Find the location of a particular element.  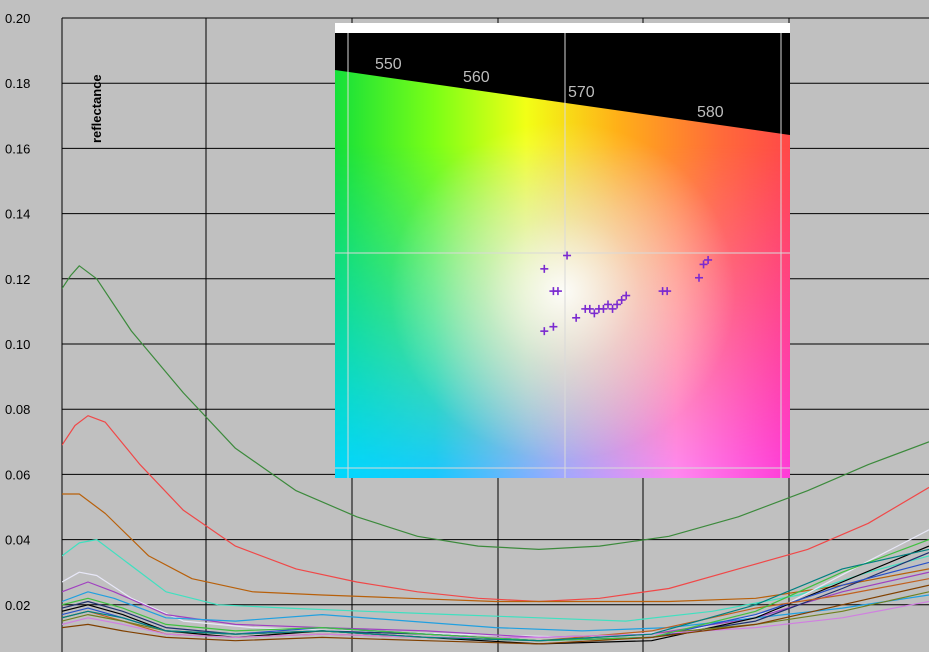

inset-markers is located at coordinates (626, 293).